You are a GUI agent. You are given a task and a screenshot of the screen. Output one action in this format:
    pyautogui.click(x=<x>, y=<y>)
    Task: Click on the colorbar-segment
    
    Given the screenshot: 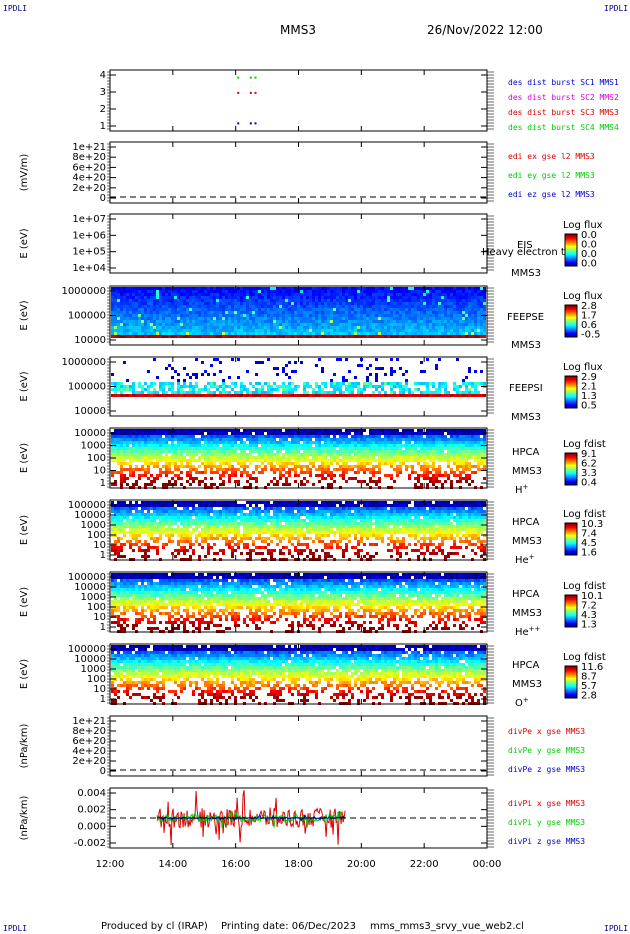 What is the action you would take?
    pyautogui.click(x=571, y=312)
    